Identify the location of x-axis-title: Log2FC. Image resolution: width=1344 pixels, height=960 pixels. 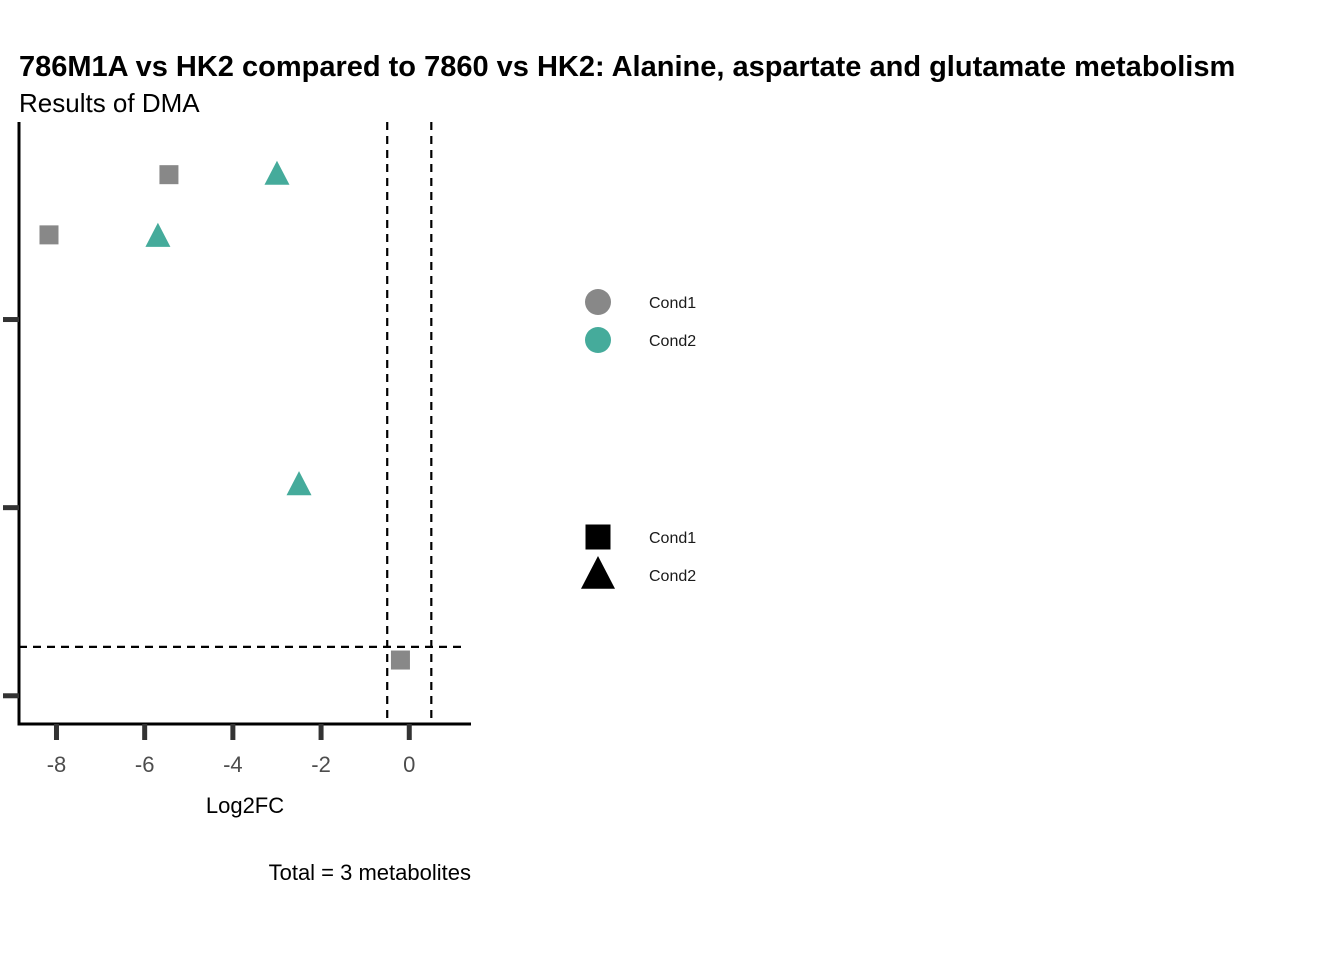
(245, 805).